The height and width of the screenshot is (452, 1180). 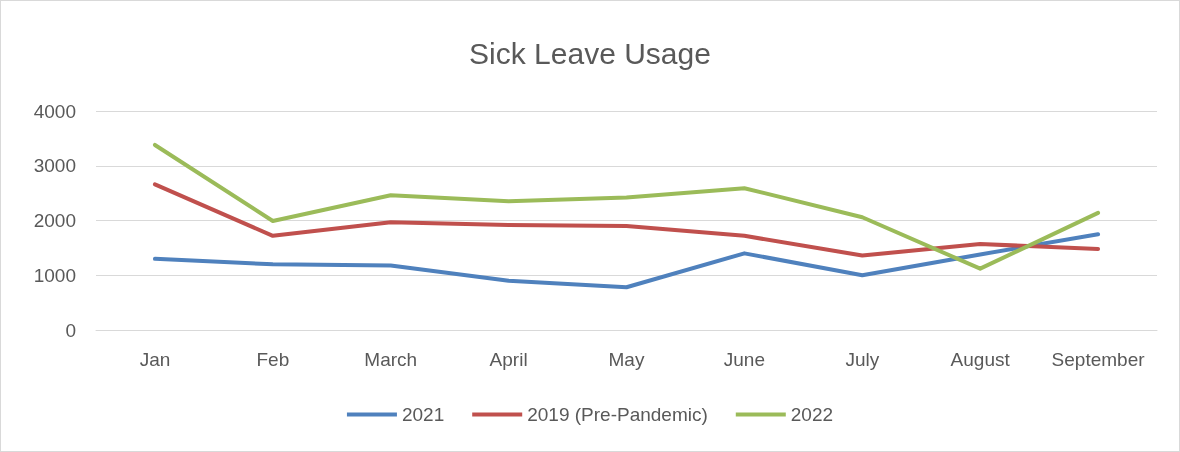 I want to click on x-tick-label: August, so click(x=980, y=359).